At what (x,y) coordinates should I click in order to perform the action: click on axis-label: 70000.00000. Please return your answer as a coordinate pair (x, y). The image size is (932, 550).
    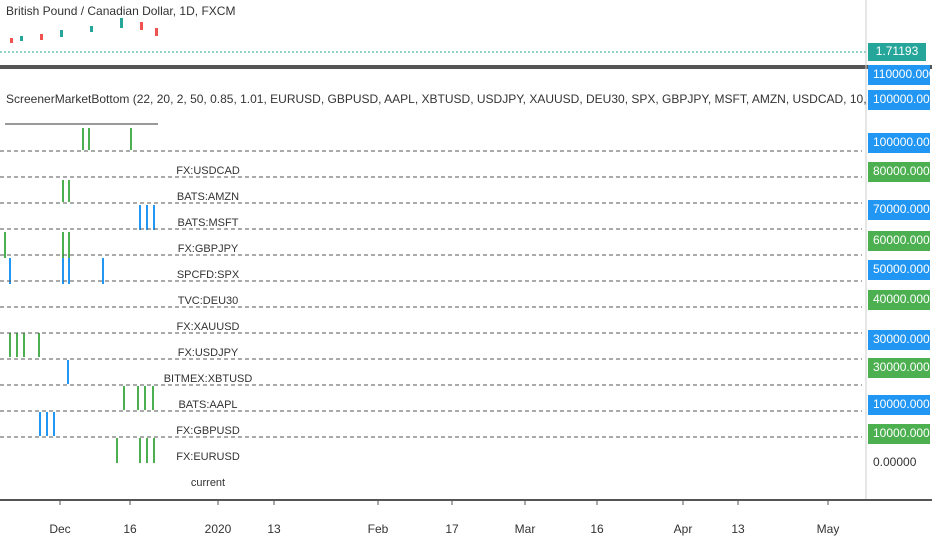
    Looking at the image, I should click on (902, 209).